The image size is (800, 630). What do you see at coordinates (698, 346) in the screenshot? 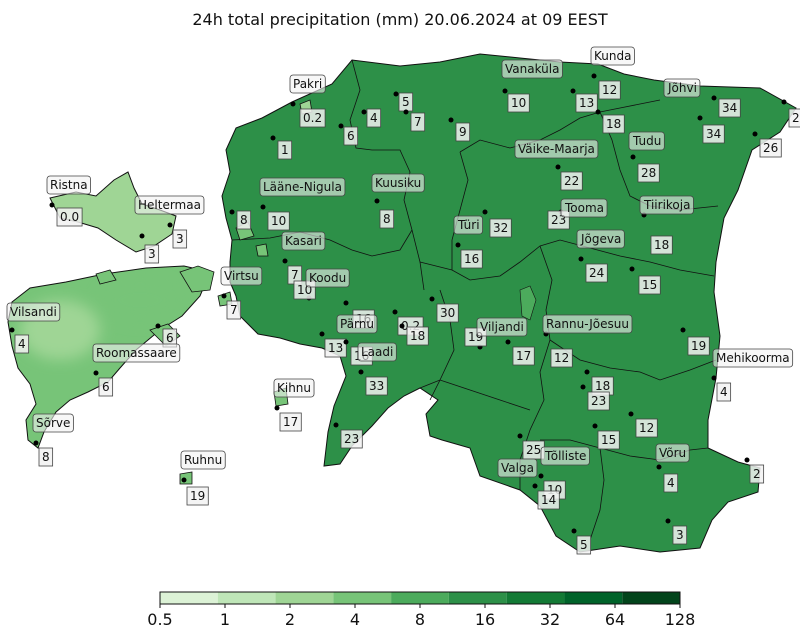
I see `station-value: 19` at bounding box center [698, 346].